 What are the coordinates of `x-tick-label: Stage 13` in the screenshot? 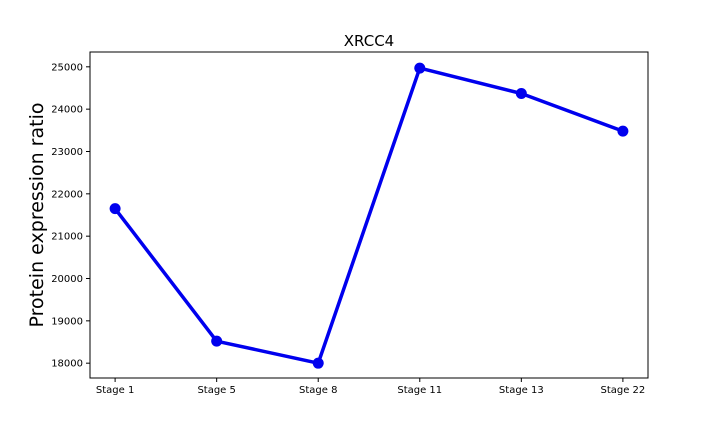 It's located at (521, 390).